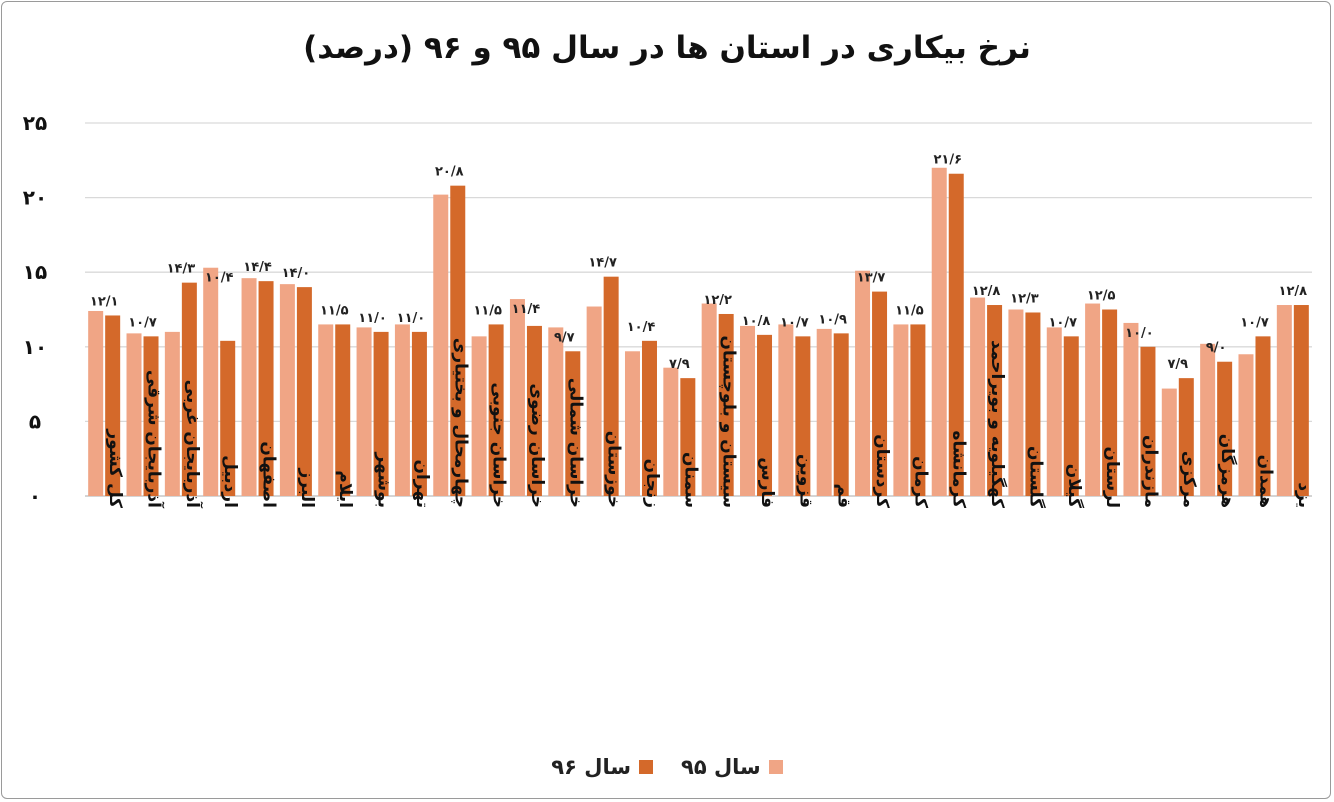  I want to click on category-label: فارس, so click(767, 482).